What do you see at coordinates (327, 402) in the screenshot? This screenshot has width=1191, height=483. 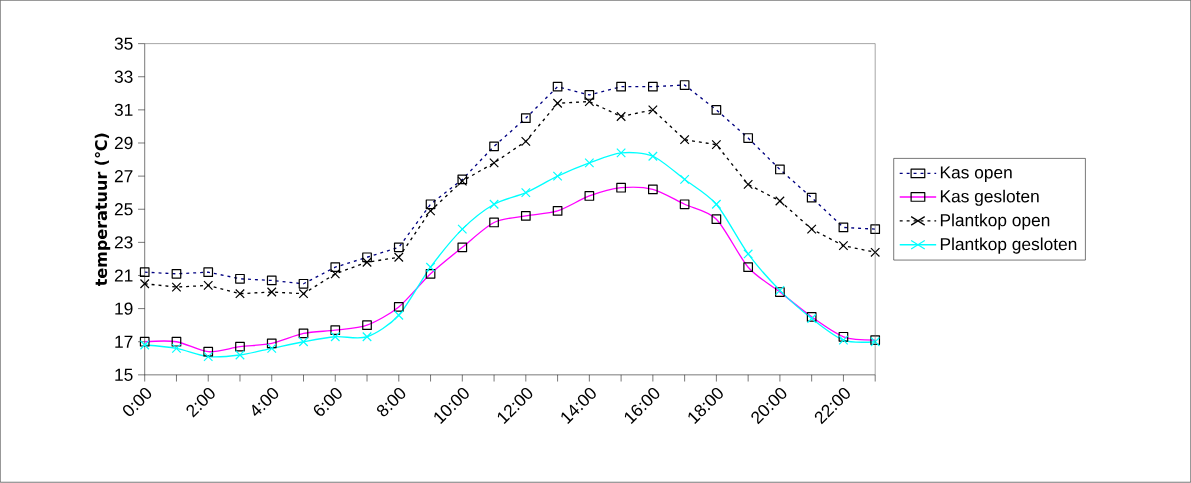 I see `x-tick-label: 6:00` at bounding box center [327, 402].